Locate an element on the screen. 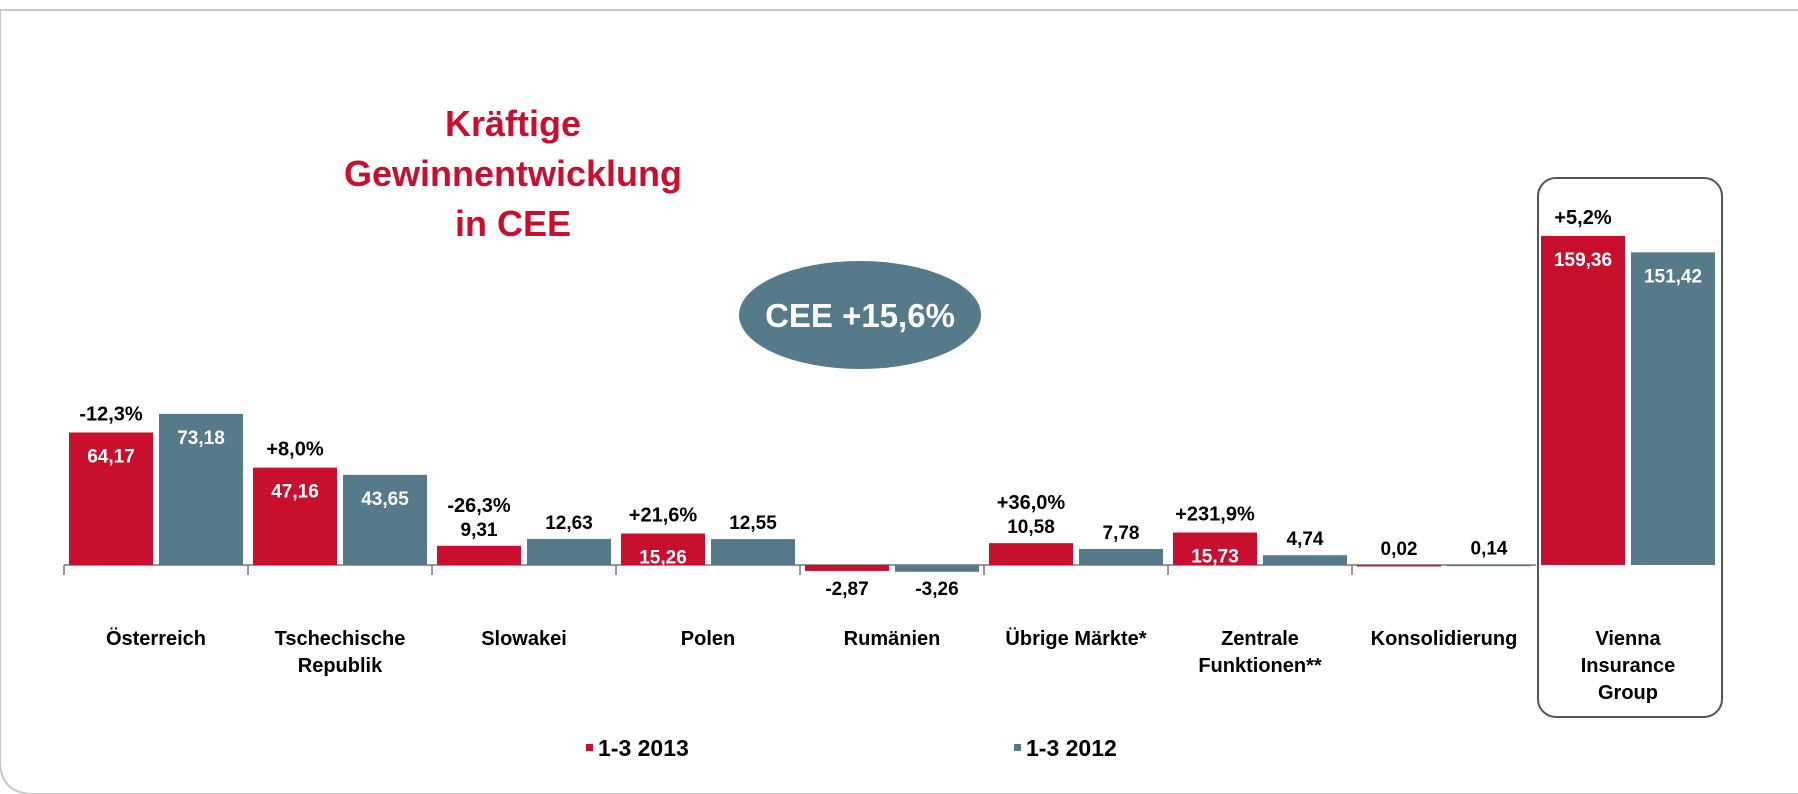  data-label: 15,73 is located at coordinates (1215, 557).